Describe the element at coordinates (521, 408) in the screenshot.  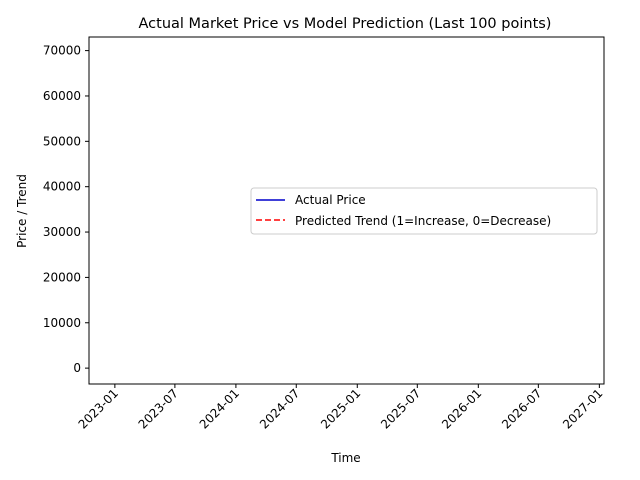
I see `x-tick-label: 2026-07` at that location.